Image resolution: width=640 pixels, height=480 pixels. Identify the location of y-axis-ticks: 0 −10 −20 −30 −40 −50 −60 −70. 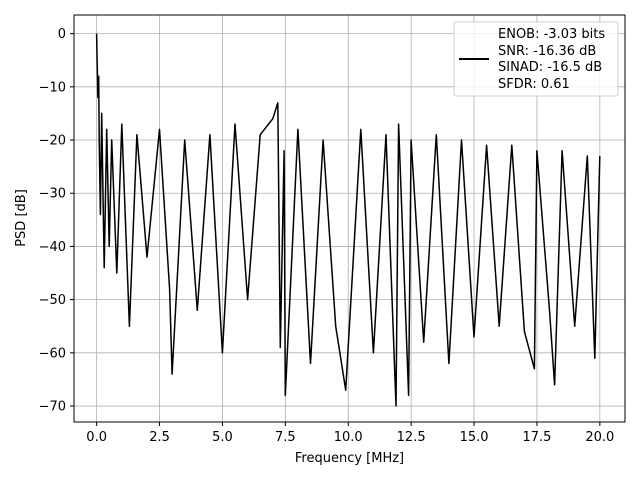
(56, 221).